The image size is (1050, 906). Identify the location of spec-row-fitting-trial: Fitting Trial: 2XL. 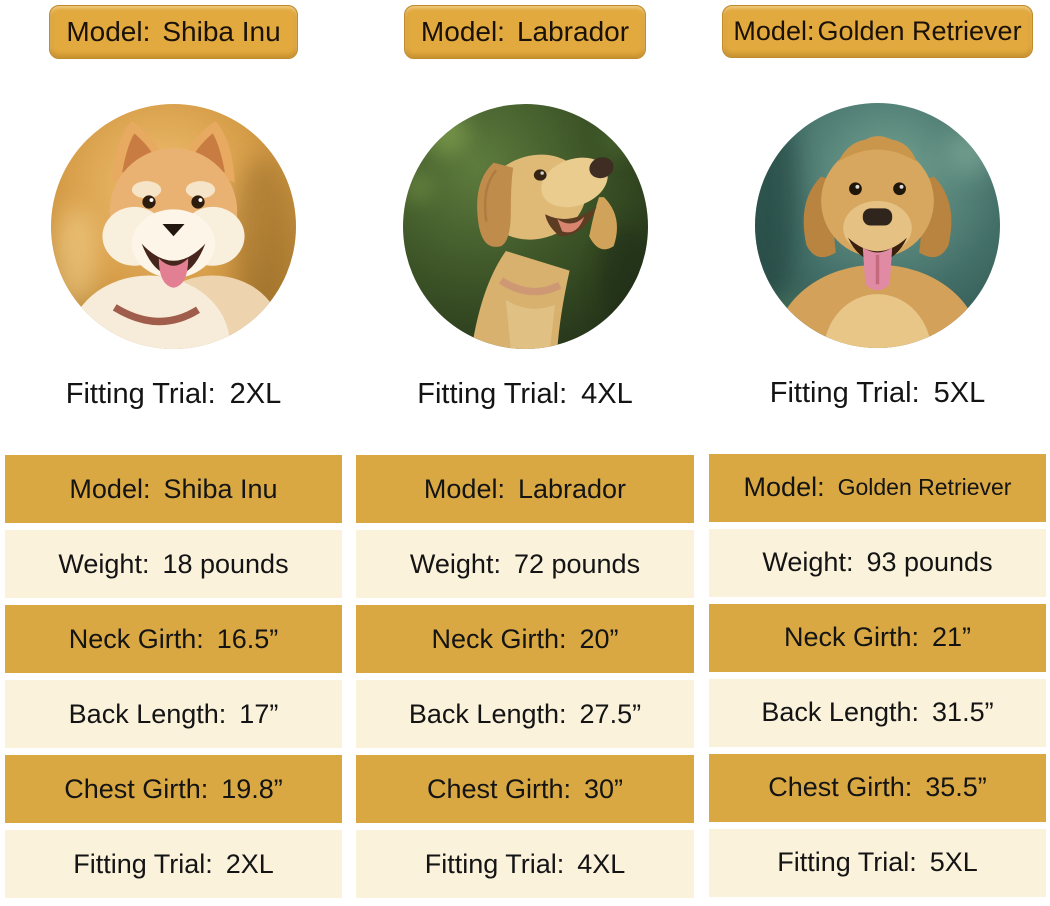
(173, 864).